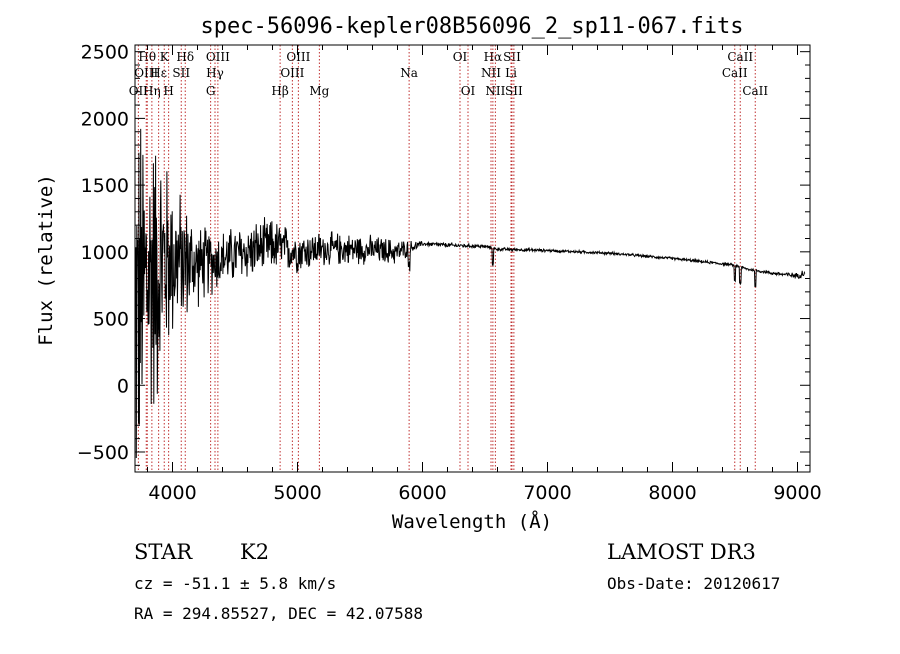  I want to click on x-tick-label: 5000, so click(297, 493).